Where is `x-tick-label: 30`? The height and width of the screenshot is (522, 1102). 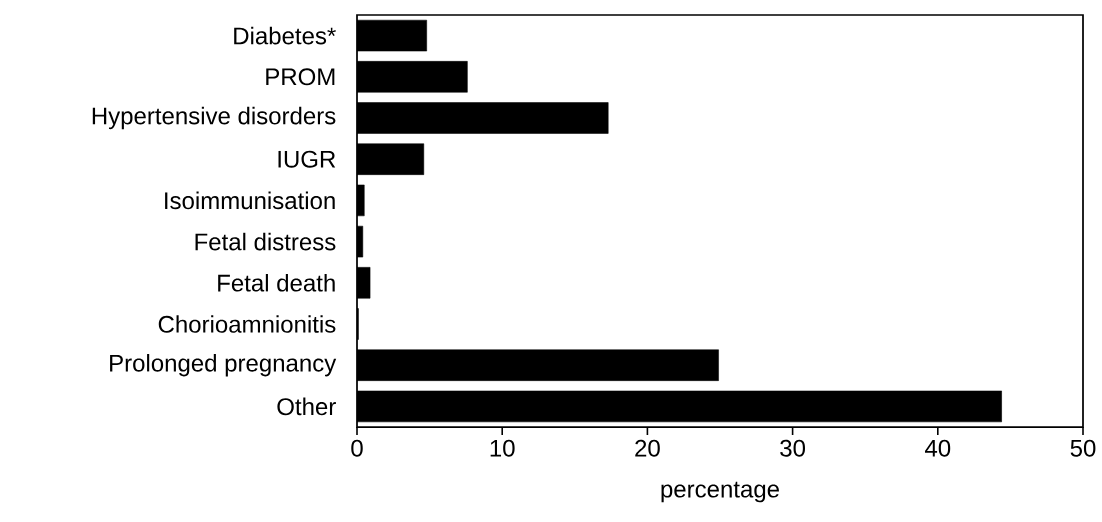 x-tick-label: 30 is located at coordinates (793, 448).